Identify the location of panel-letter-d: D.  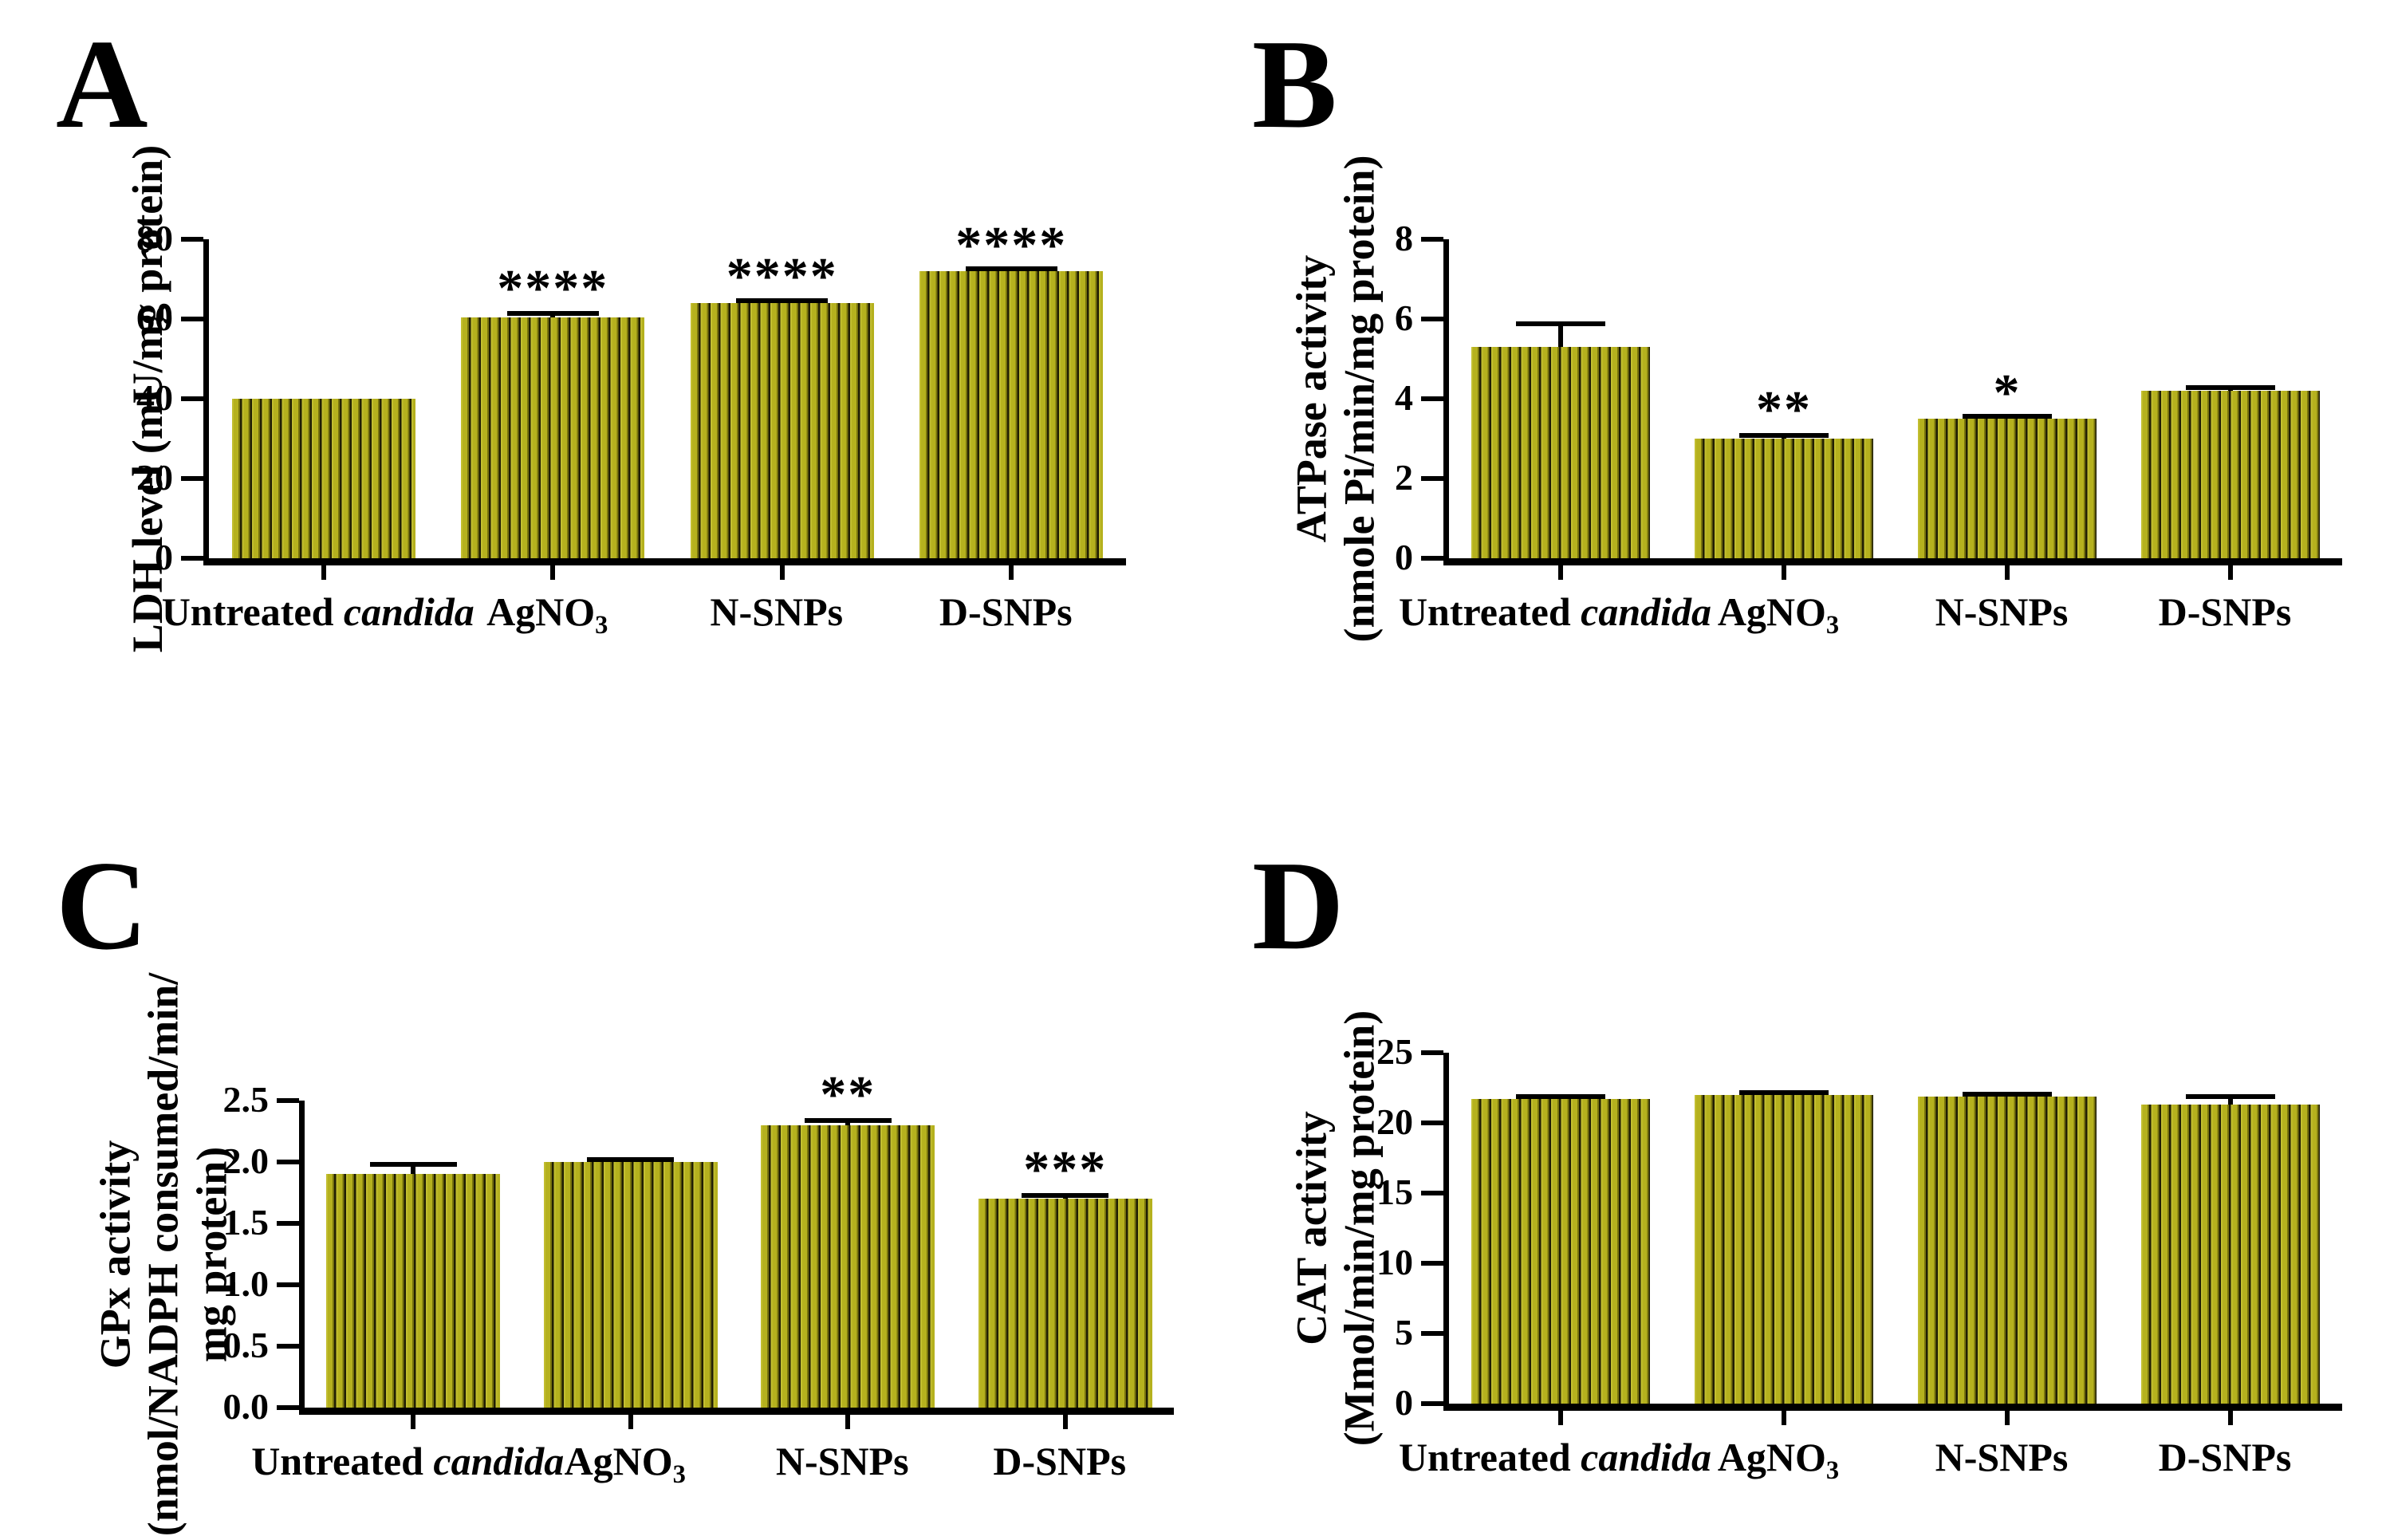
(1299, 905).